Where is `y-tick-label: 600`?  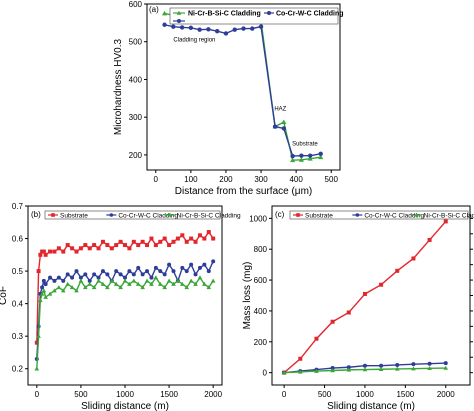 y-tick-label: 600 is located at coordinates (136, 4).